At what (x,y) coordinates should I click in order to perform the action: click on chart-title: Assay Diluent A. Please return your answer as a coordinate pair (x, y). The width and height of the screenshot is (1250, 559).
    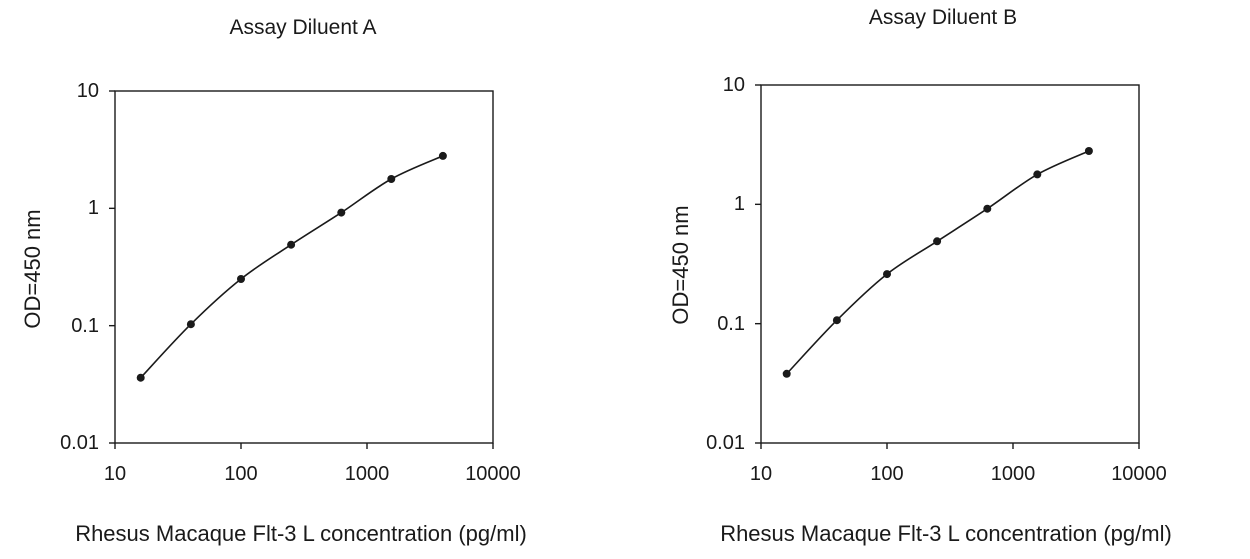
    Looking at the image, I should click on (302, 27).